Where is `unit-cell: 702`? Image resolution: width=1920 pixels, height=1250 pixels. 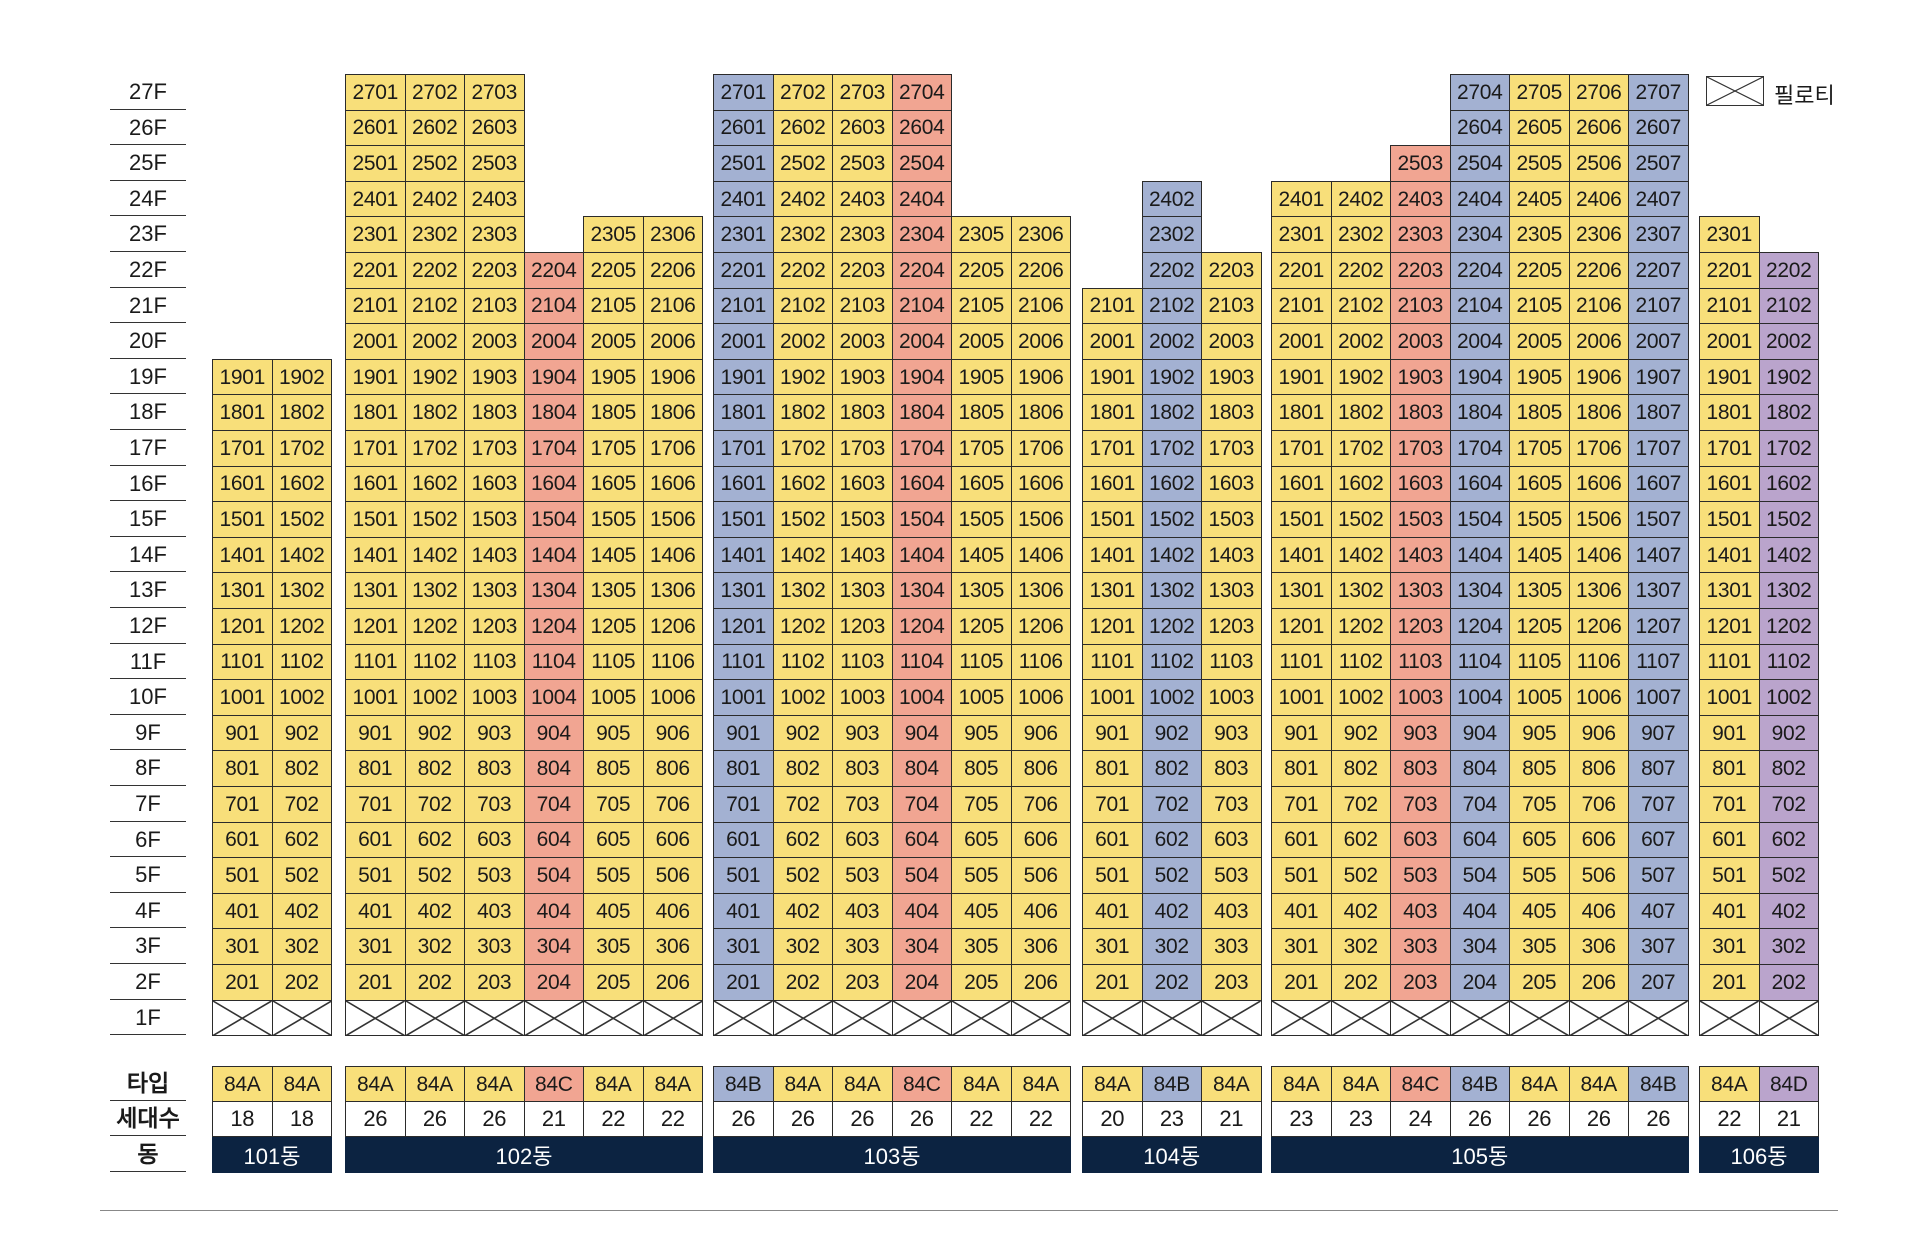 unit-cell: 702 is located at coordinates (1171, 804).